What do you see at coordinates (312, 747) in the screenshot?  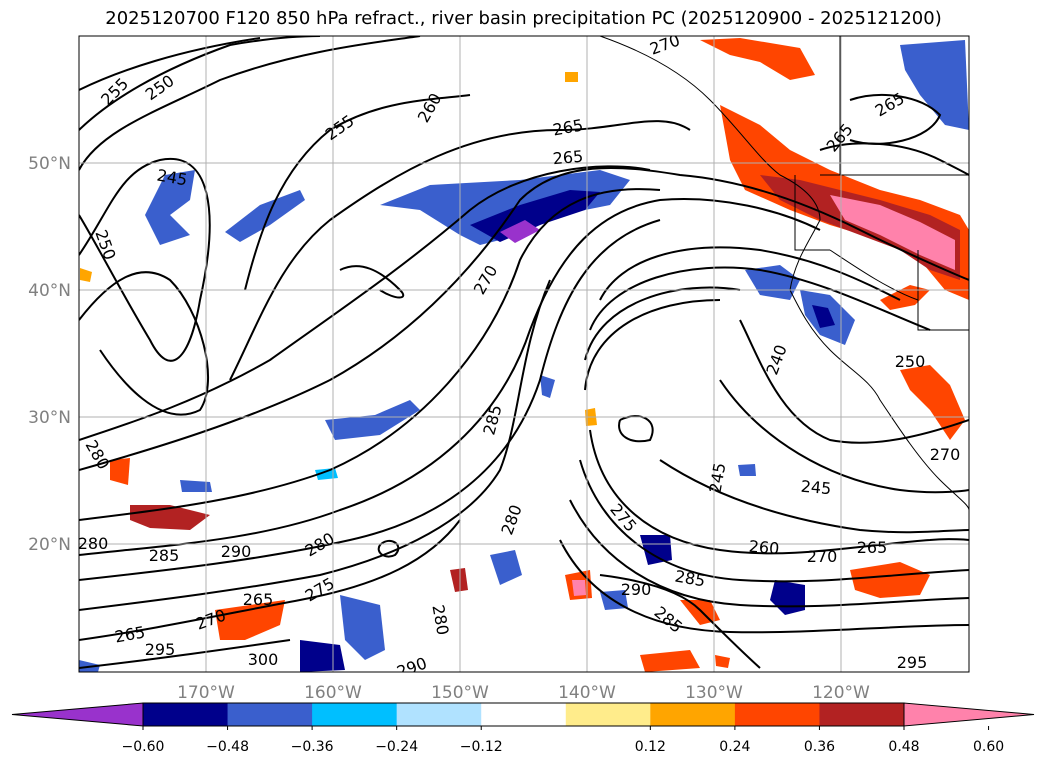 I see `colorbar-tick-label: −0.36` at bounding box center [312, 747].